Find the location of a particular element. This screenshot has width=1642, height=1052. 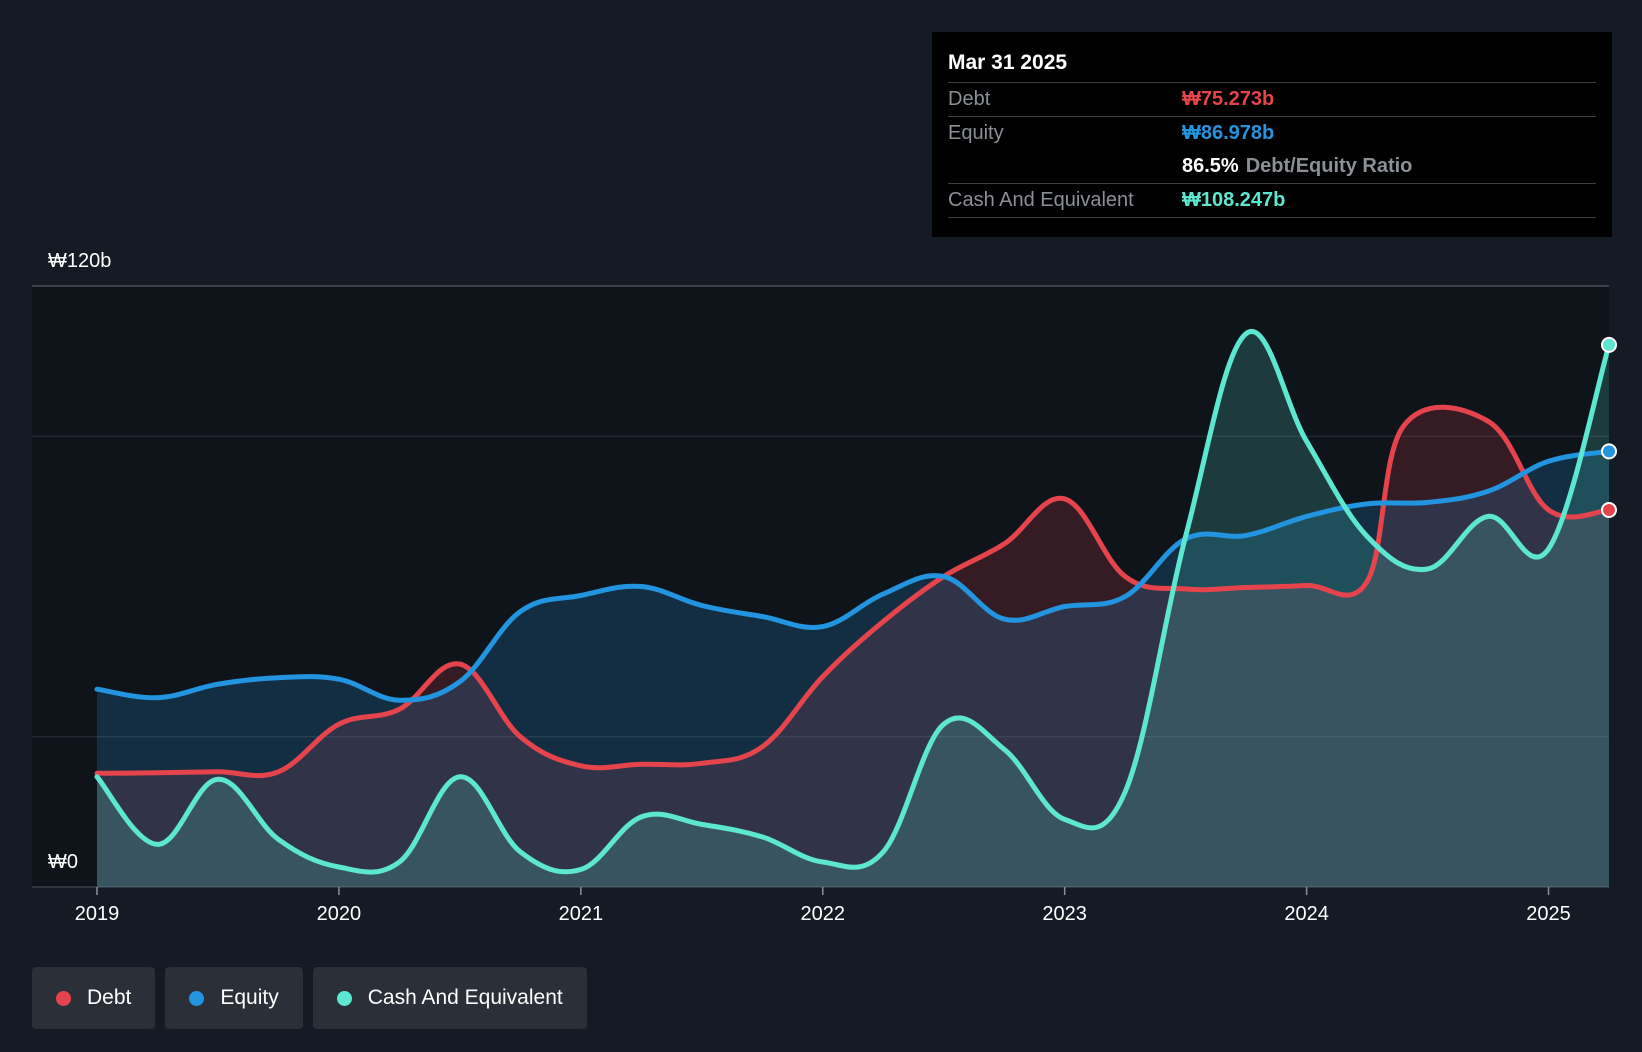

equity-dot-icon is located at coordinates (197, 998).